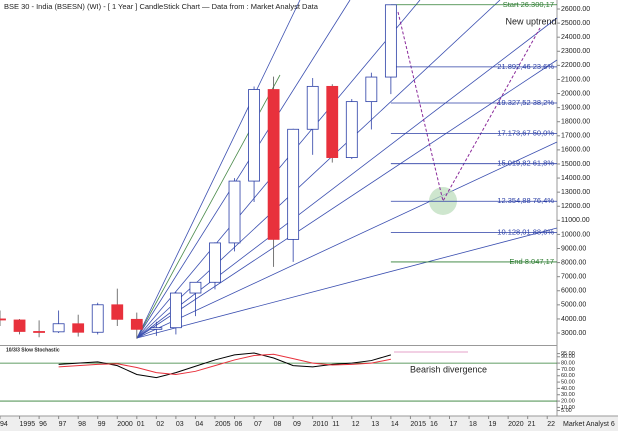  I want to click on y-tick-label: 60.00, so click(568, 376).